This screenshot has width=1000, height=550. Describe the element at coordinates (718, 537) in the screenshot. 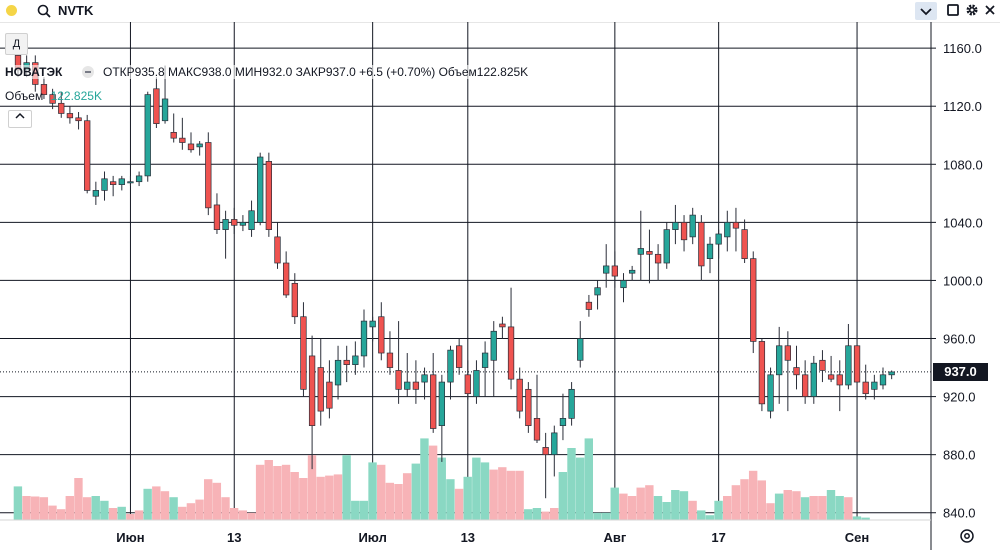

I see `x-tick-label: 17` at that location.